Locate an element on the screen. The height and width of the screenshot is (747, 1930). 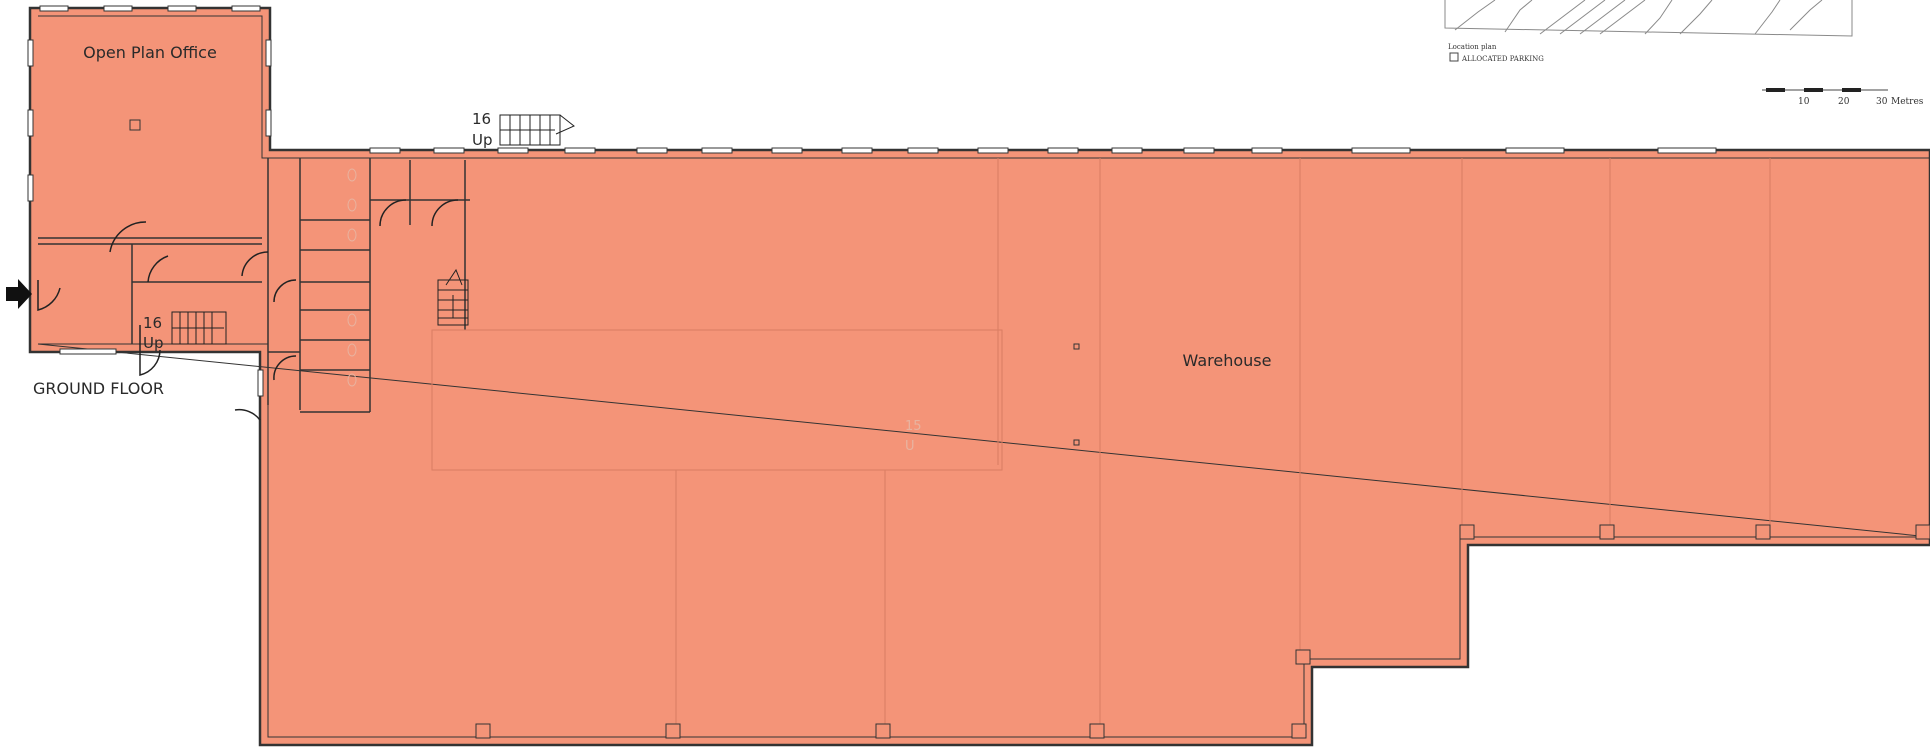
floor-label: GROUND FLOOR is located at coordinates (98, 388).